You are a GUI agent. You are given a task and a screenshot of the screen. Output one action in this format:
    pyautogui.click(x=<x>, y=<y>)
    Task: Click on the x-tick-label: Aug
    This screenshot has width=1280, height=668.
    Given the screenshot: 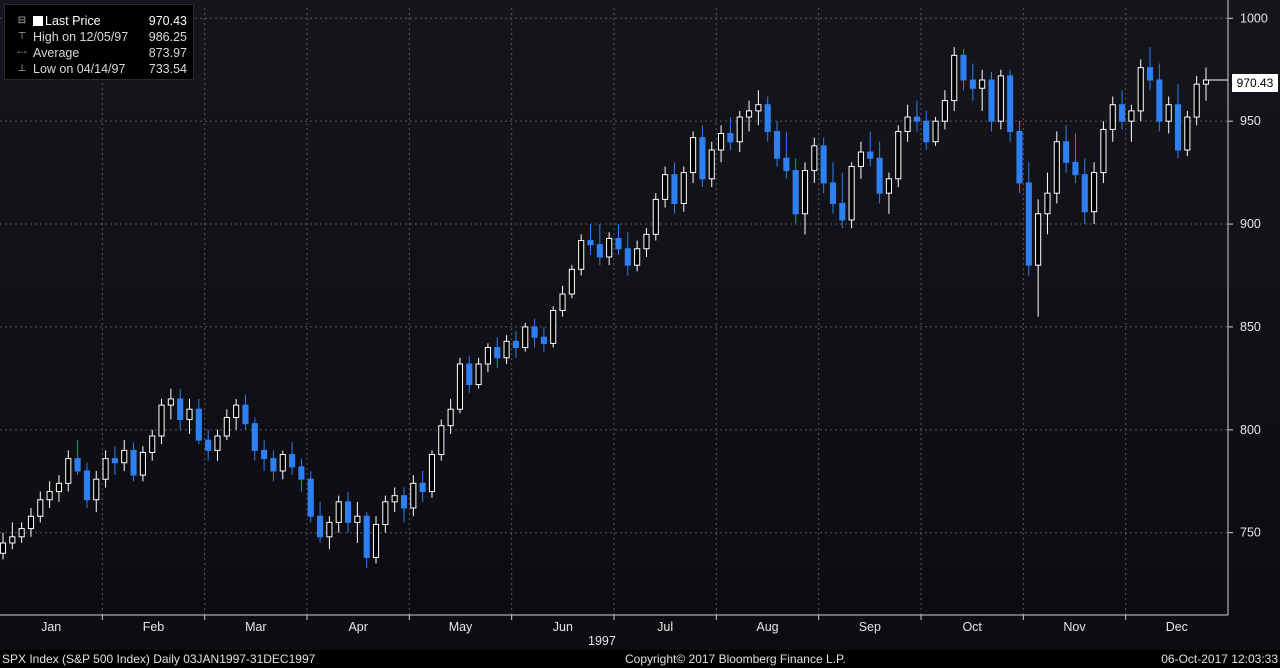 What is the action you would take?
    pyautogui.click(x=767, y=627)
    